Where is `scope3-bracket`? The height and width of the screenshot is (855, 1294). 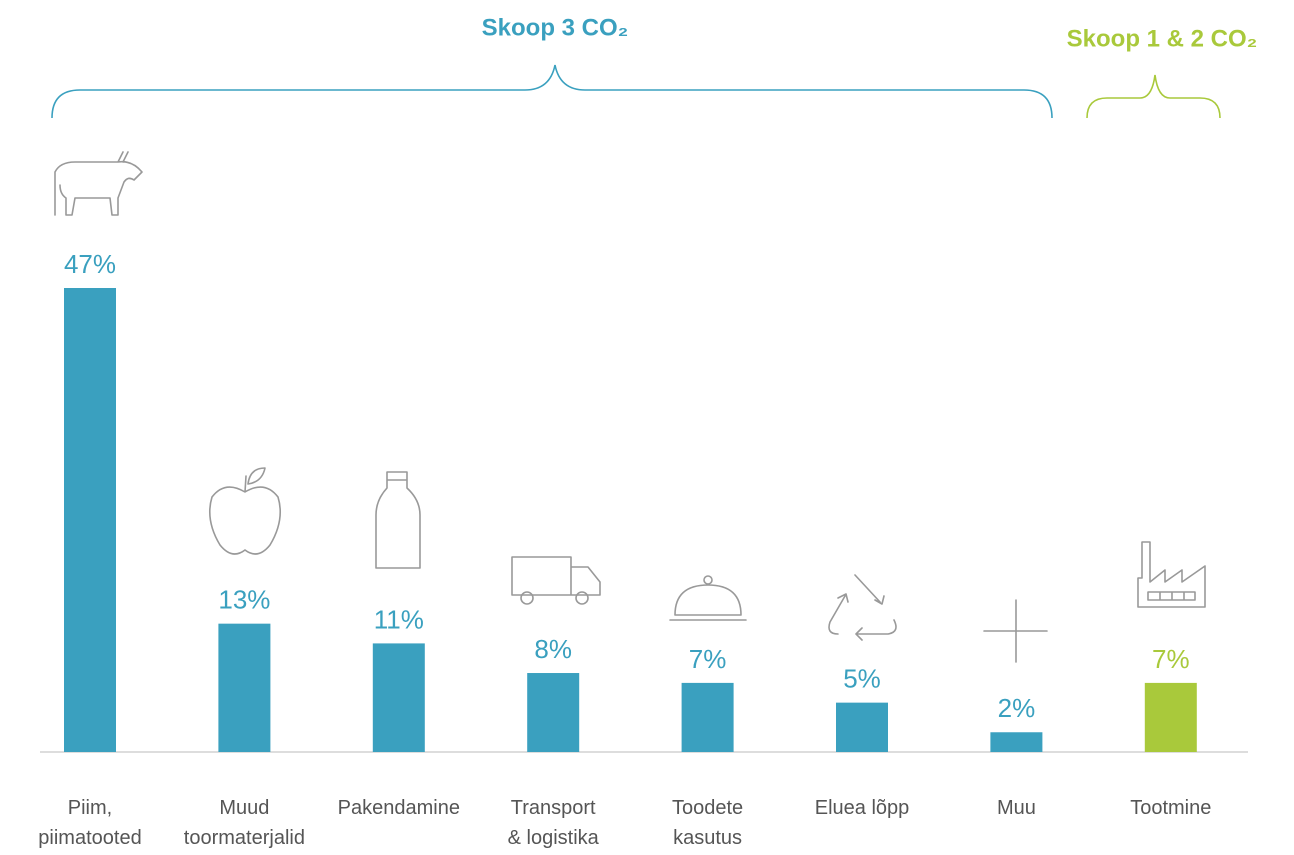
scope3-bracket is located at coordinates (552, 91).